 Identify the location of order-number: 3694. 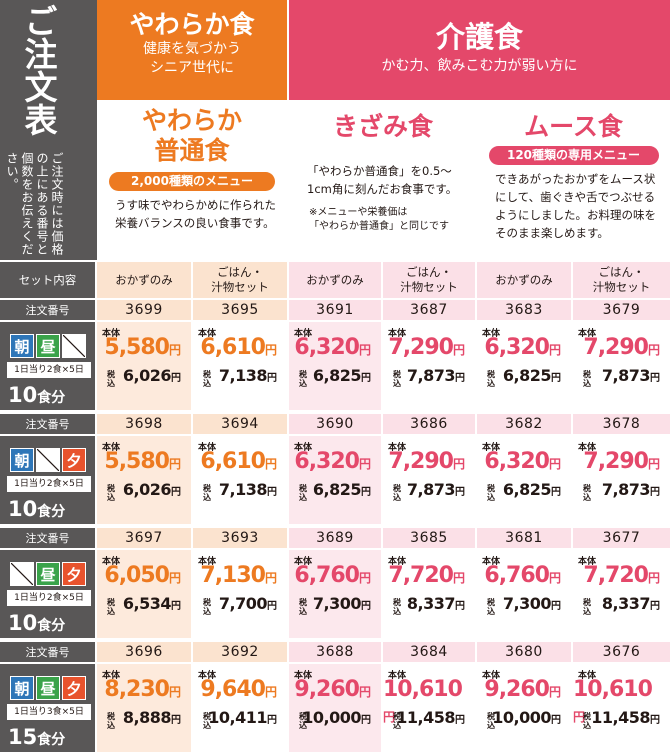
(240, 424).